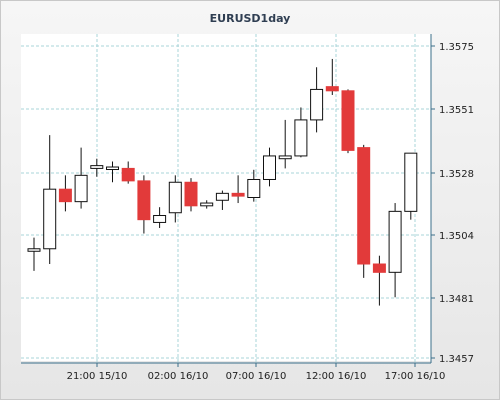 This screenshot has width=500, height=400. Describe the element at coordinates (336, 376) in the screenshot. I see `x-tick-label: 12:00 16/10` at that location.